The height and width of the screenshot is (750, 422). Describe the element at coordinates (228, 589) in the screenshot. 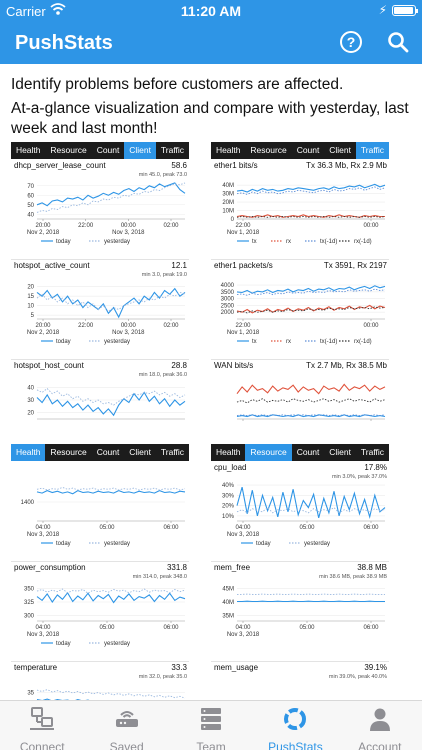

I see `y-tick-label: 45M` at that location.